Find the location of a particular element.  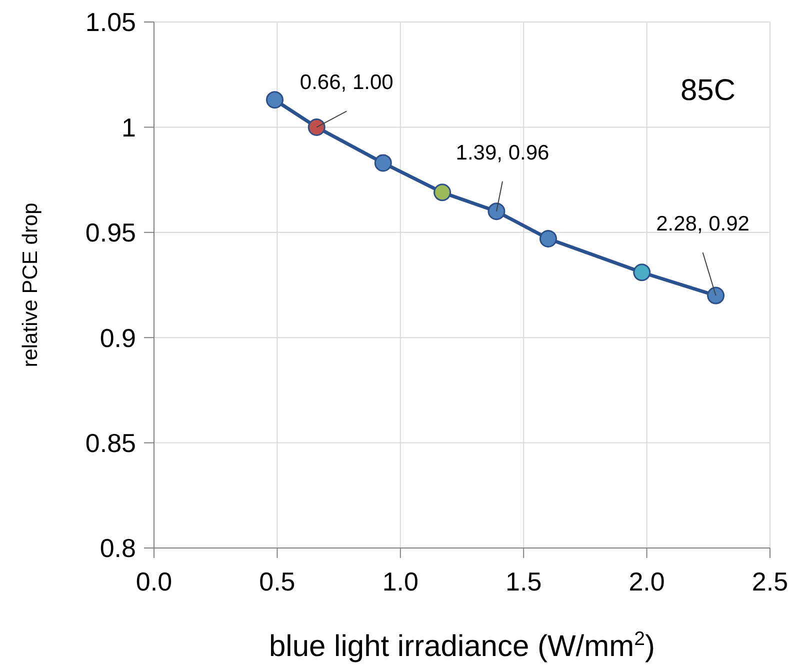

y-tick-label: 0.9 is located at coordinates (118, 337).